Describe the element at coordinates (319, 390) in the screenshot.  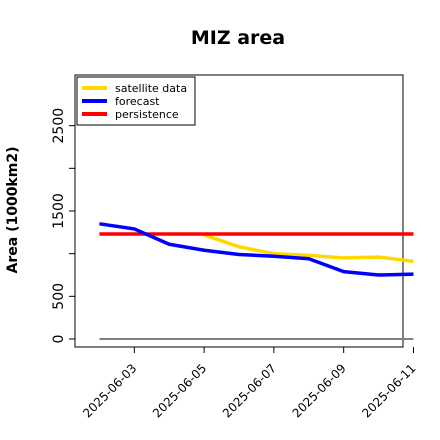
I see `x-tick-label: 2025-06-09` at that location.